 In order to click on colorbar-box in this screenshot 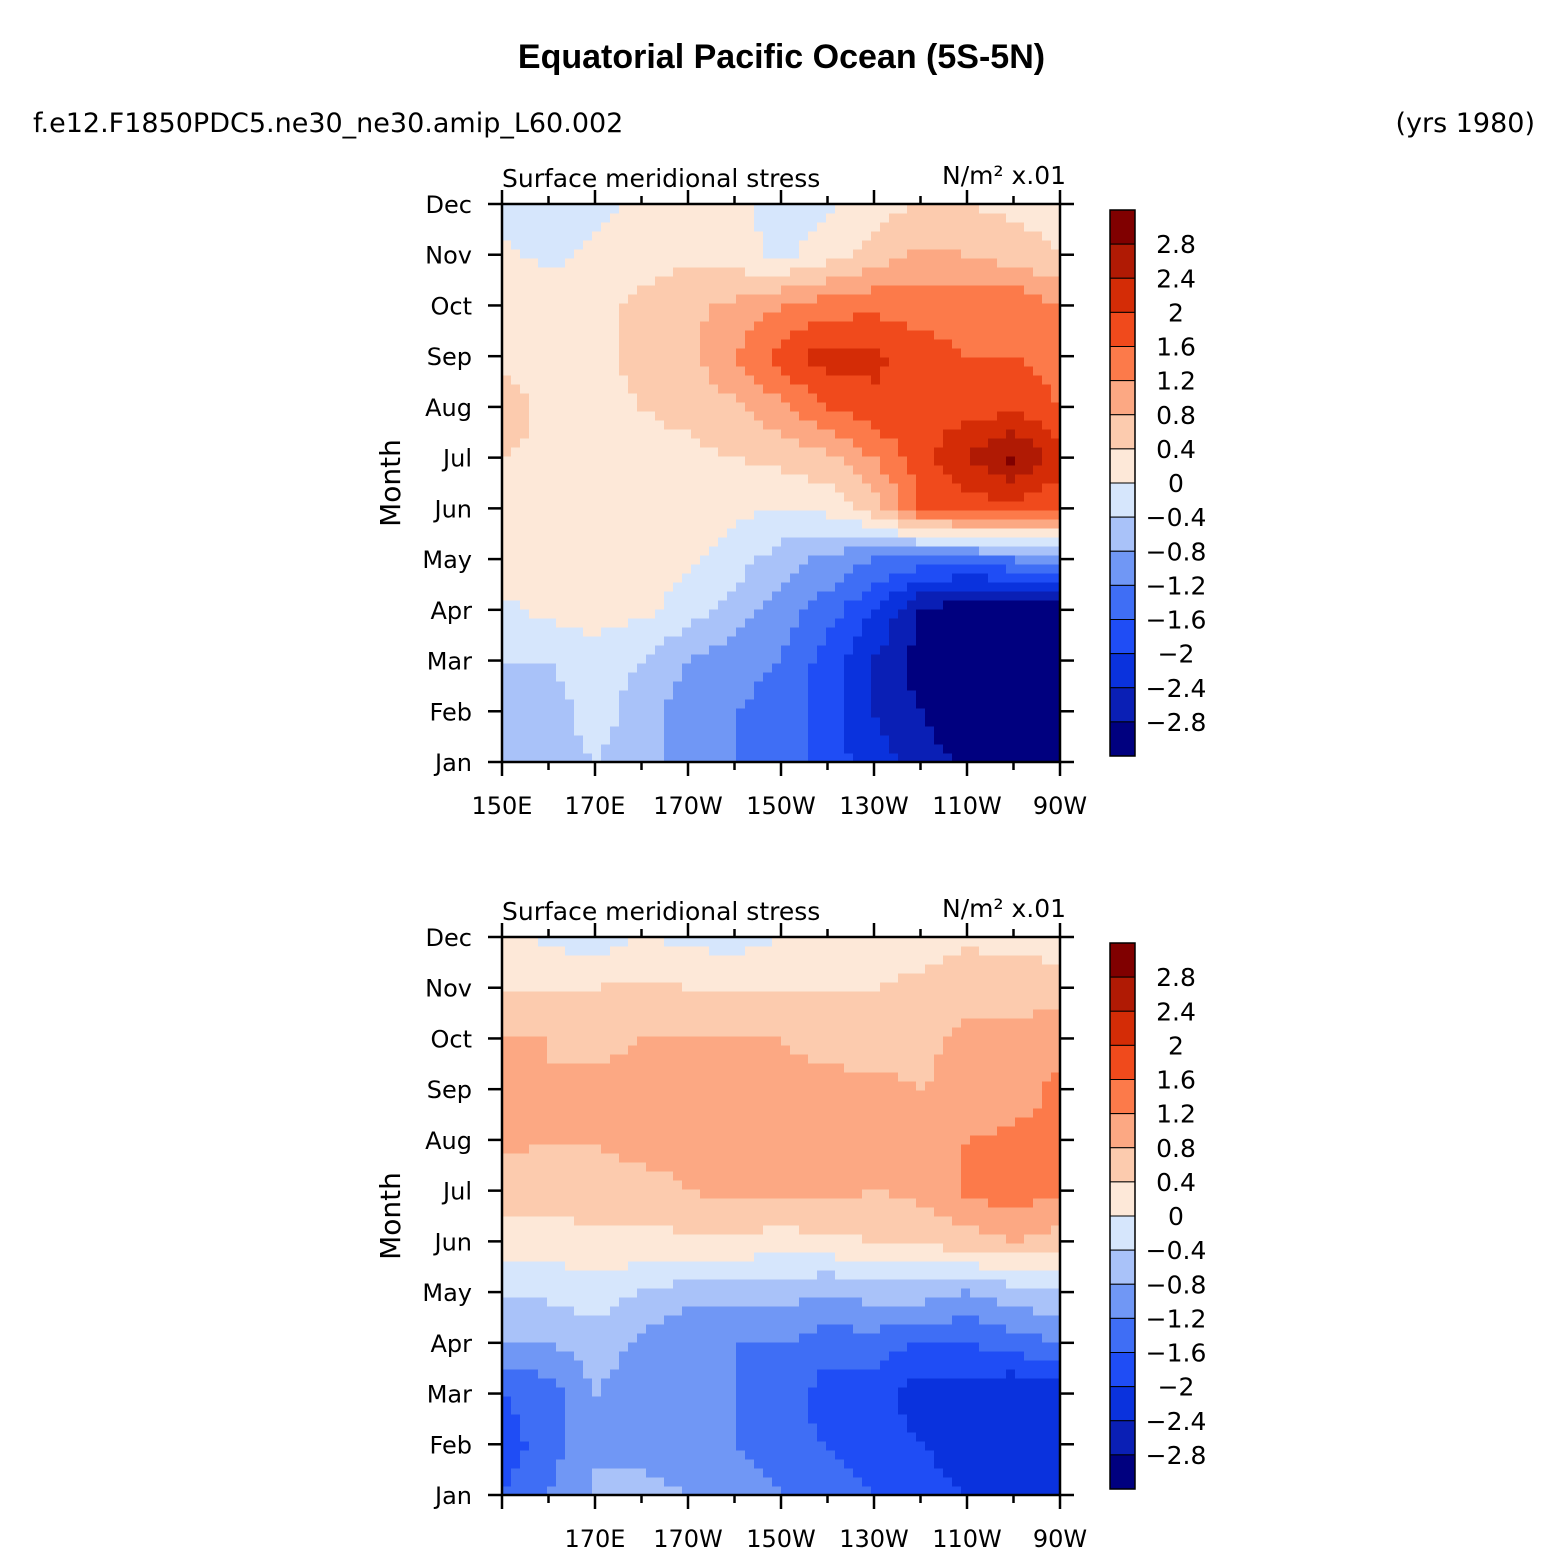, I will do `click(1122, 602)`.